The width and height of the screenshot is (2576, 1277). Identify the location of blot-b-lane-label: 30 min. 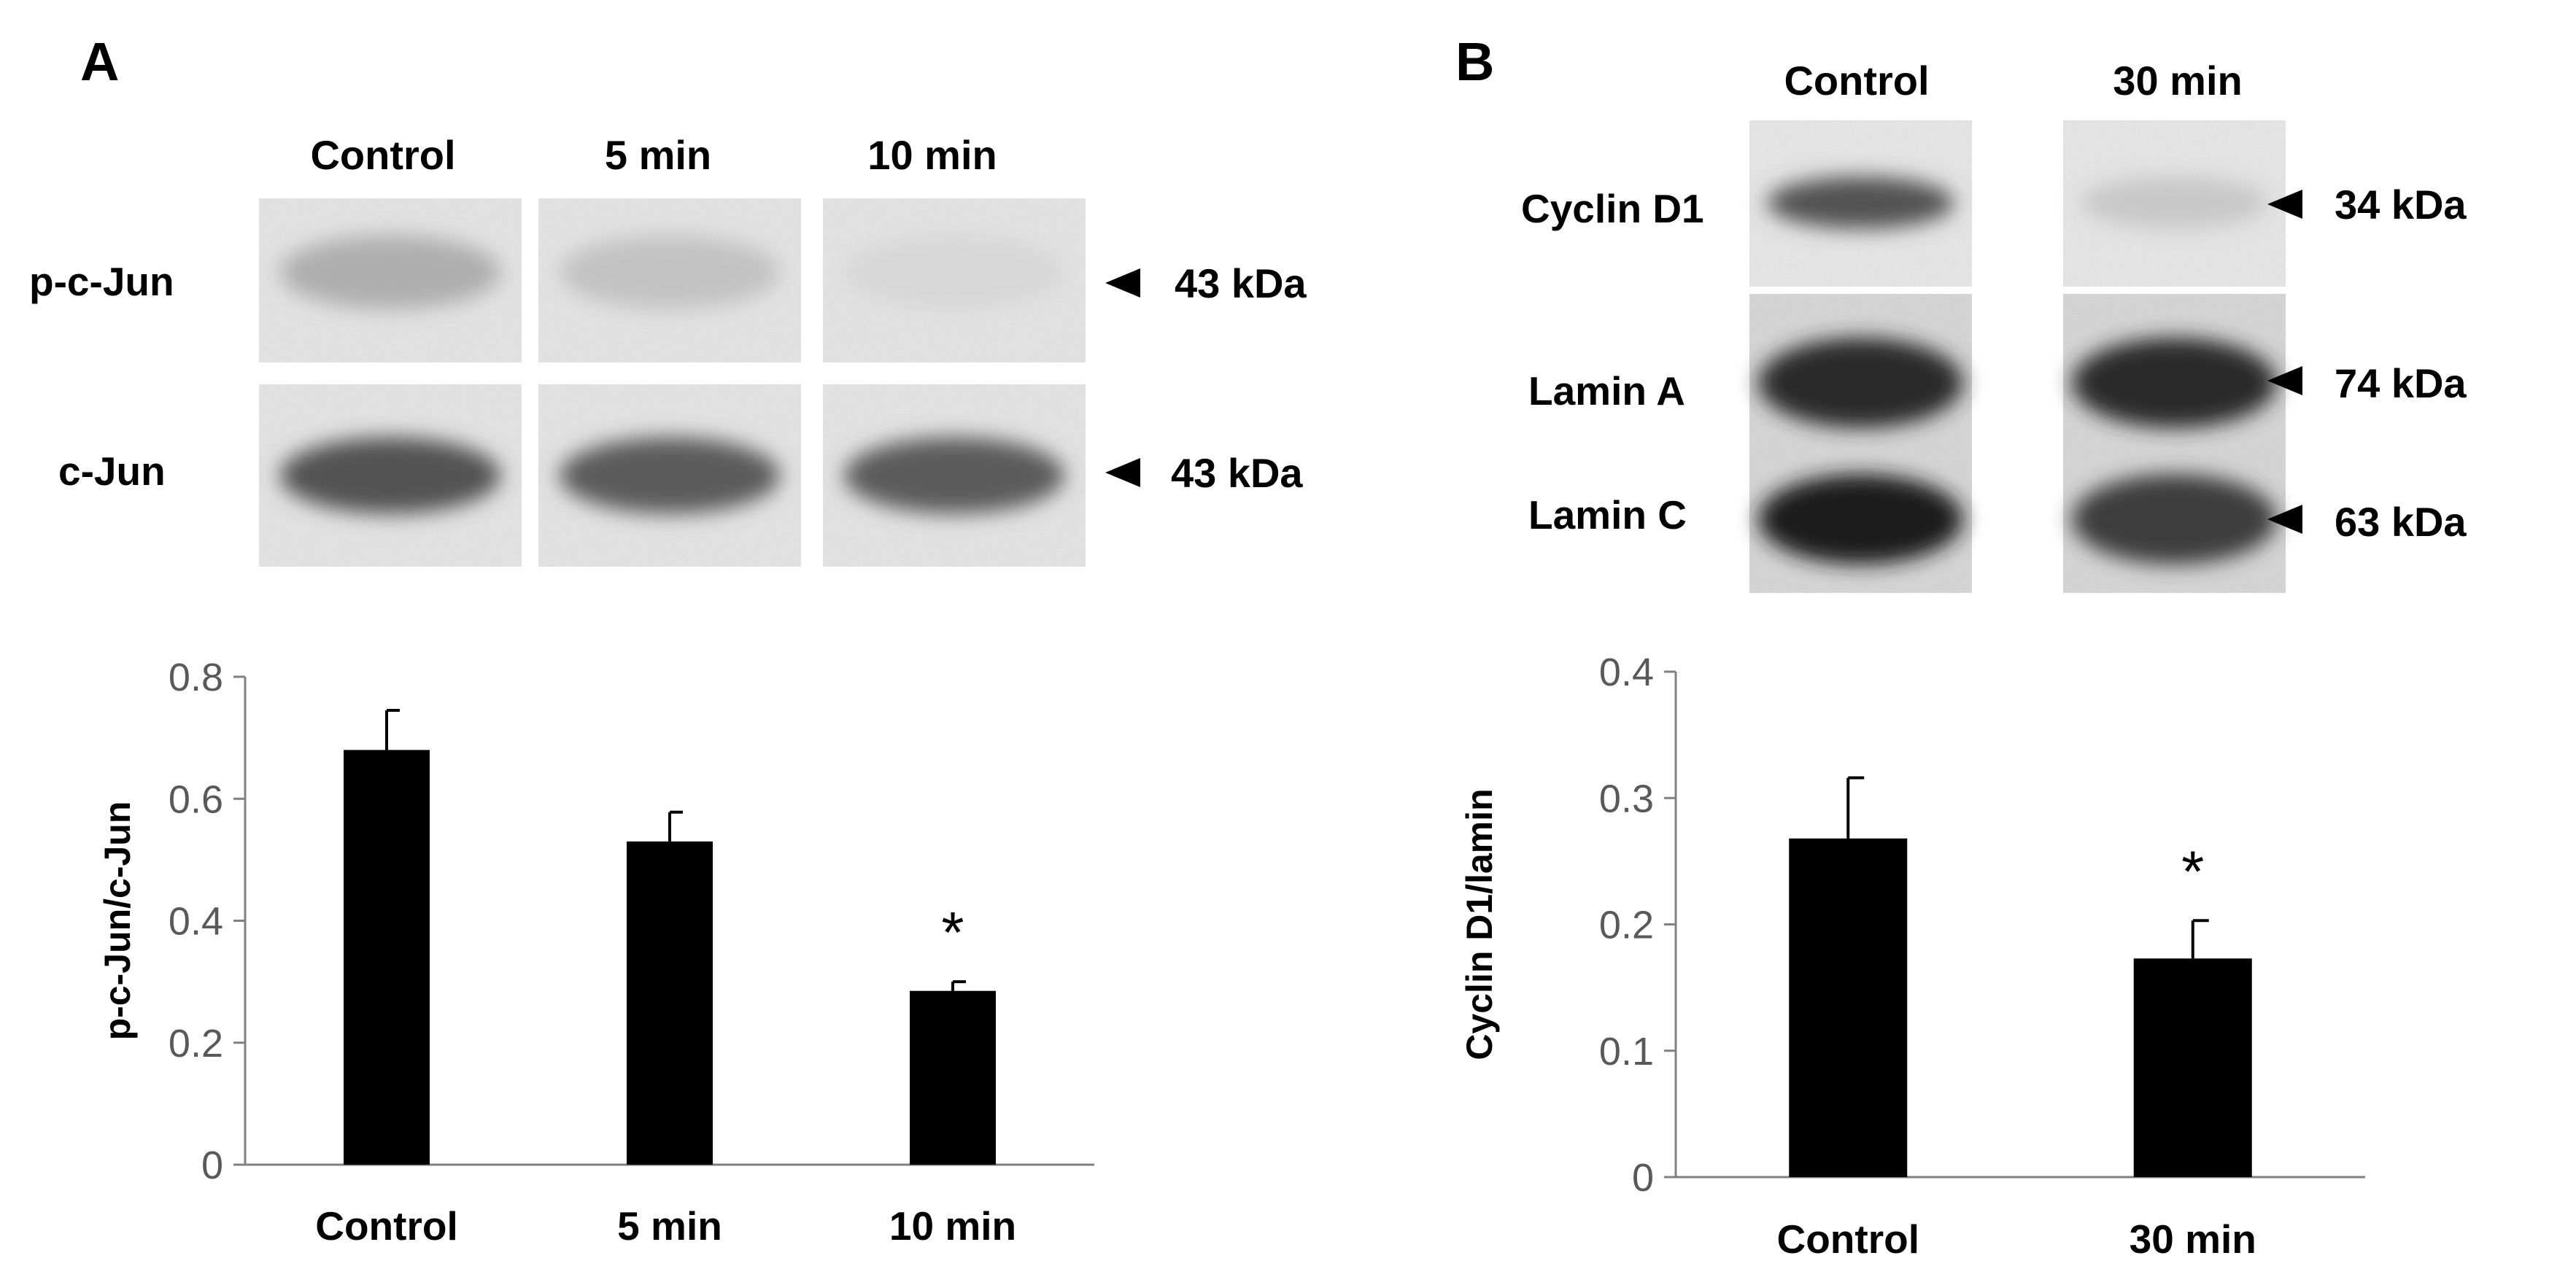
(2177, 81).